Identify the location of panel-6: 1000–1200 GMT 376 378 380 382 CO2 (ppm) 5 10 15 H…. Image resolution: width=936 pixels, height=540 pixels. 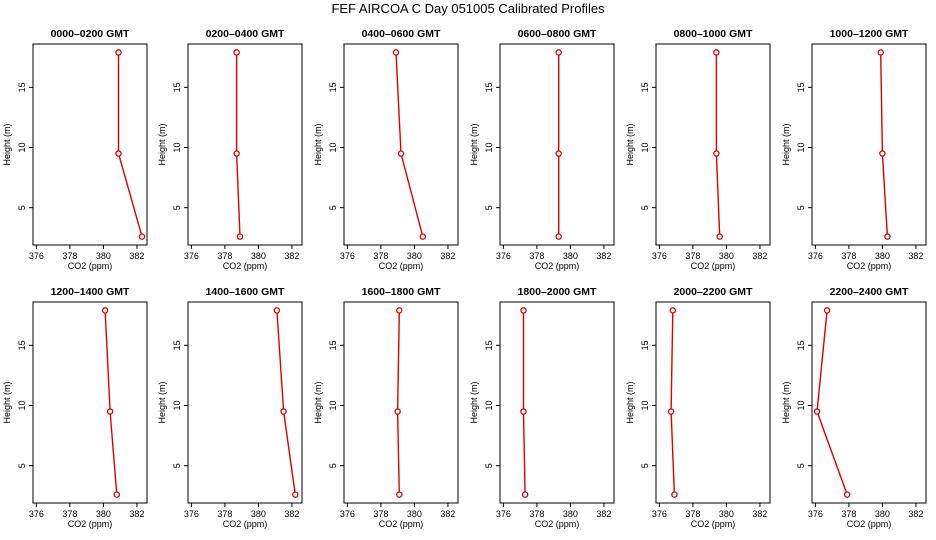
(854, 149).